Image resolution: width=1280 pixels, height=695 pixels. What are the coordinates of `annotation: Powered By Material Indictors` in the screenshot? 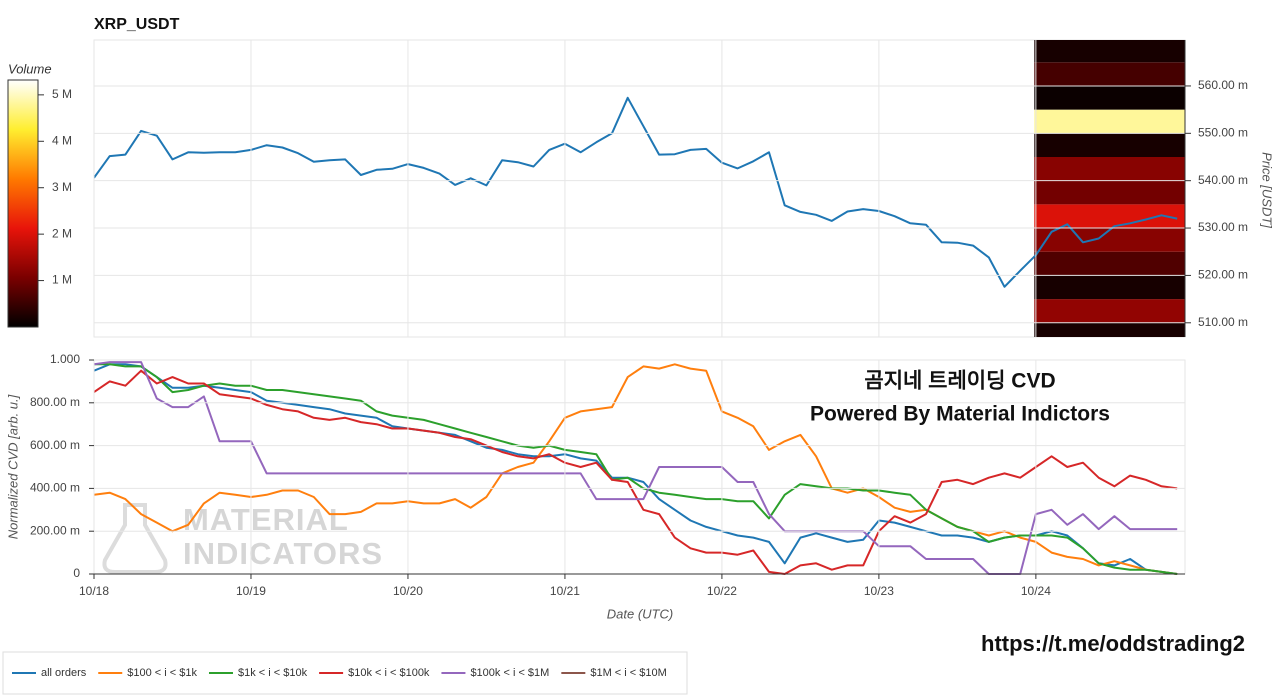 It's located at (960, 414).